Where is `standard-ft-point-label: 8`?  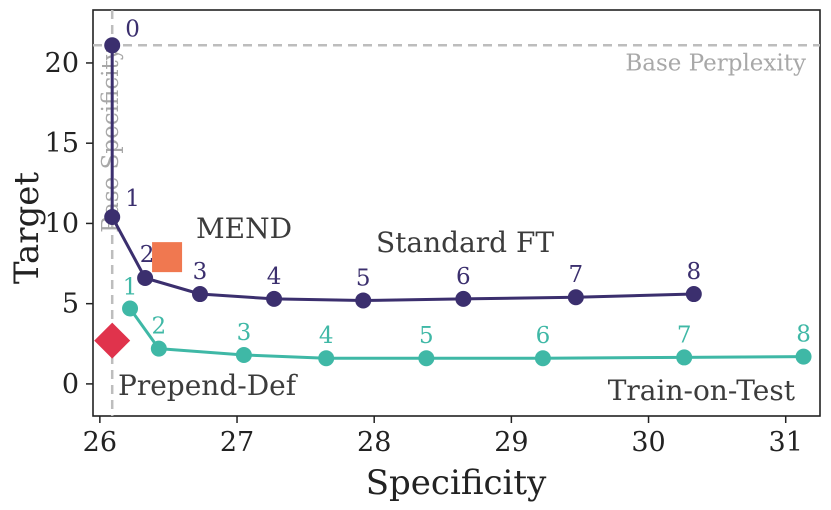
standard-ft-point-label: 8 is located at coordinates (693, 272).